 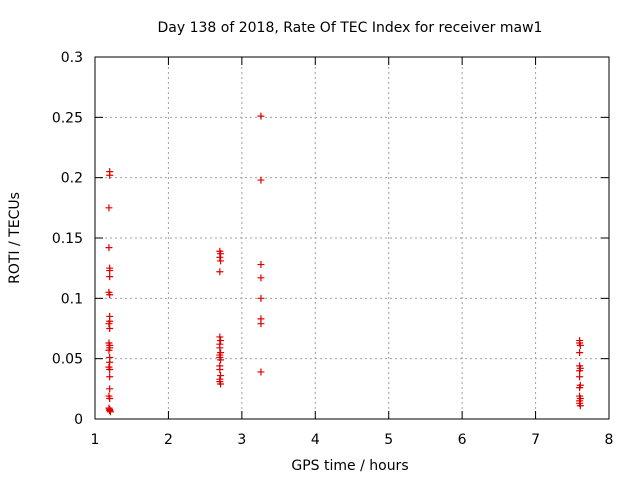 I want to click on x-tick-label: 6, so click(x=462, y=440).